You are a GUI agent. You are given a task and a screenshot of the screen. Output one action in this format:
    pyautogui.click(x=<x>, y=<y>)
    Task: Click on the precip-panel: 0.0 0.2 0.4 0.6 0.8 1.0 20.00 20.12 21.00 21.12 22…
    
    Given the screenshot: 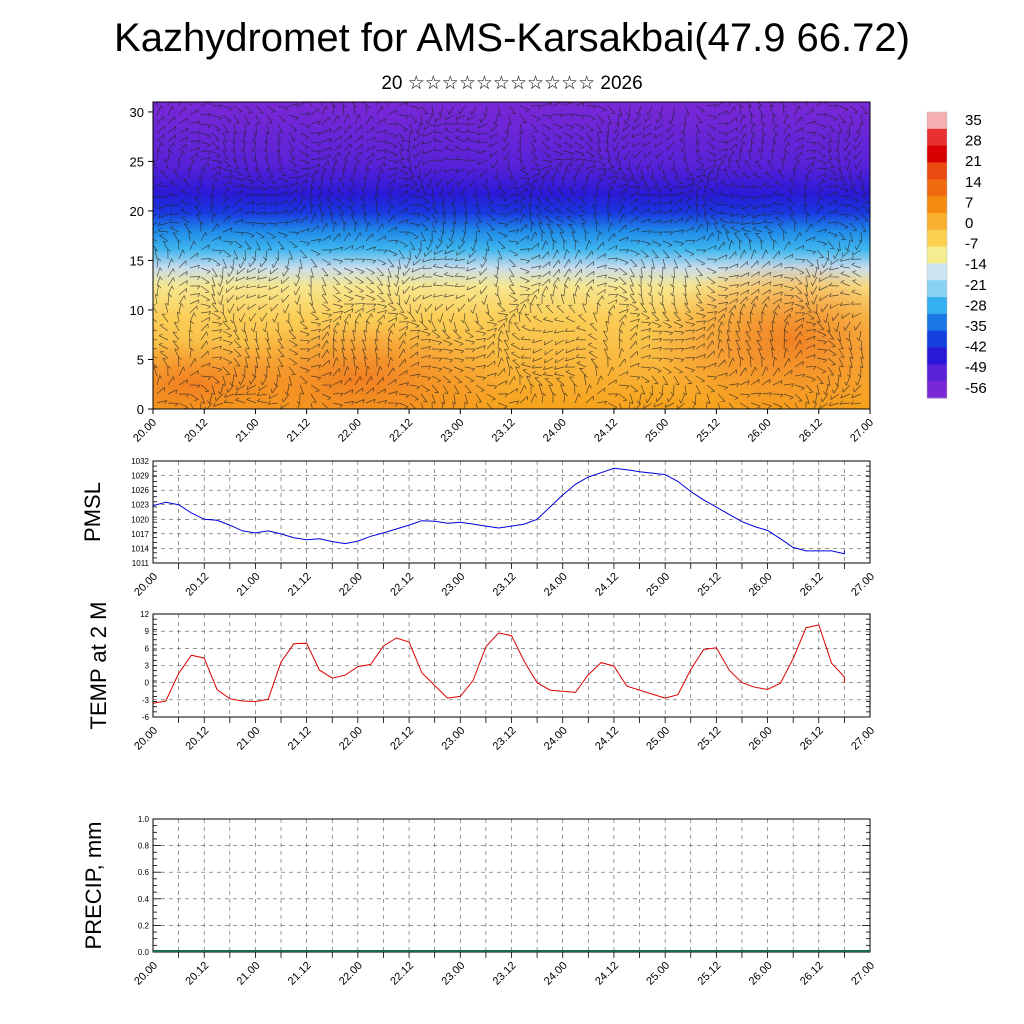 What is the action you would take?
    pyautogui.click(x=479, y=901)
    